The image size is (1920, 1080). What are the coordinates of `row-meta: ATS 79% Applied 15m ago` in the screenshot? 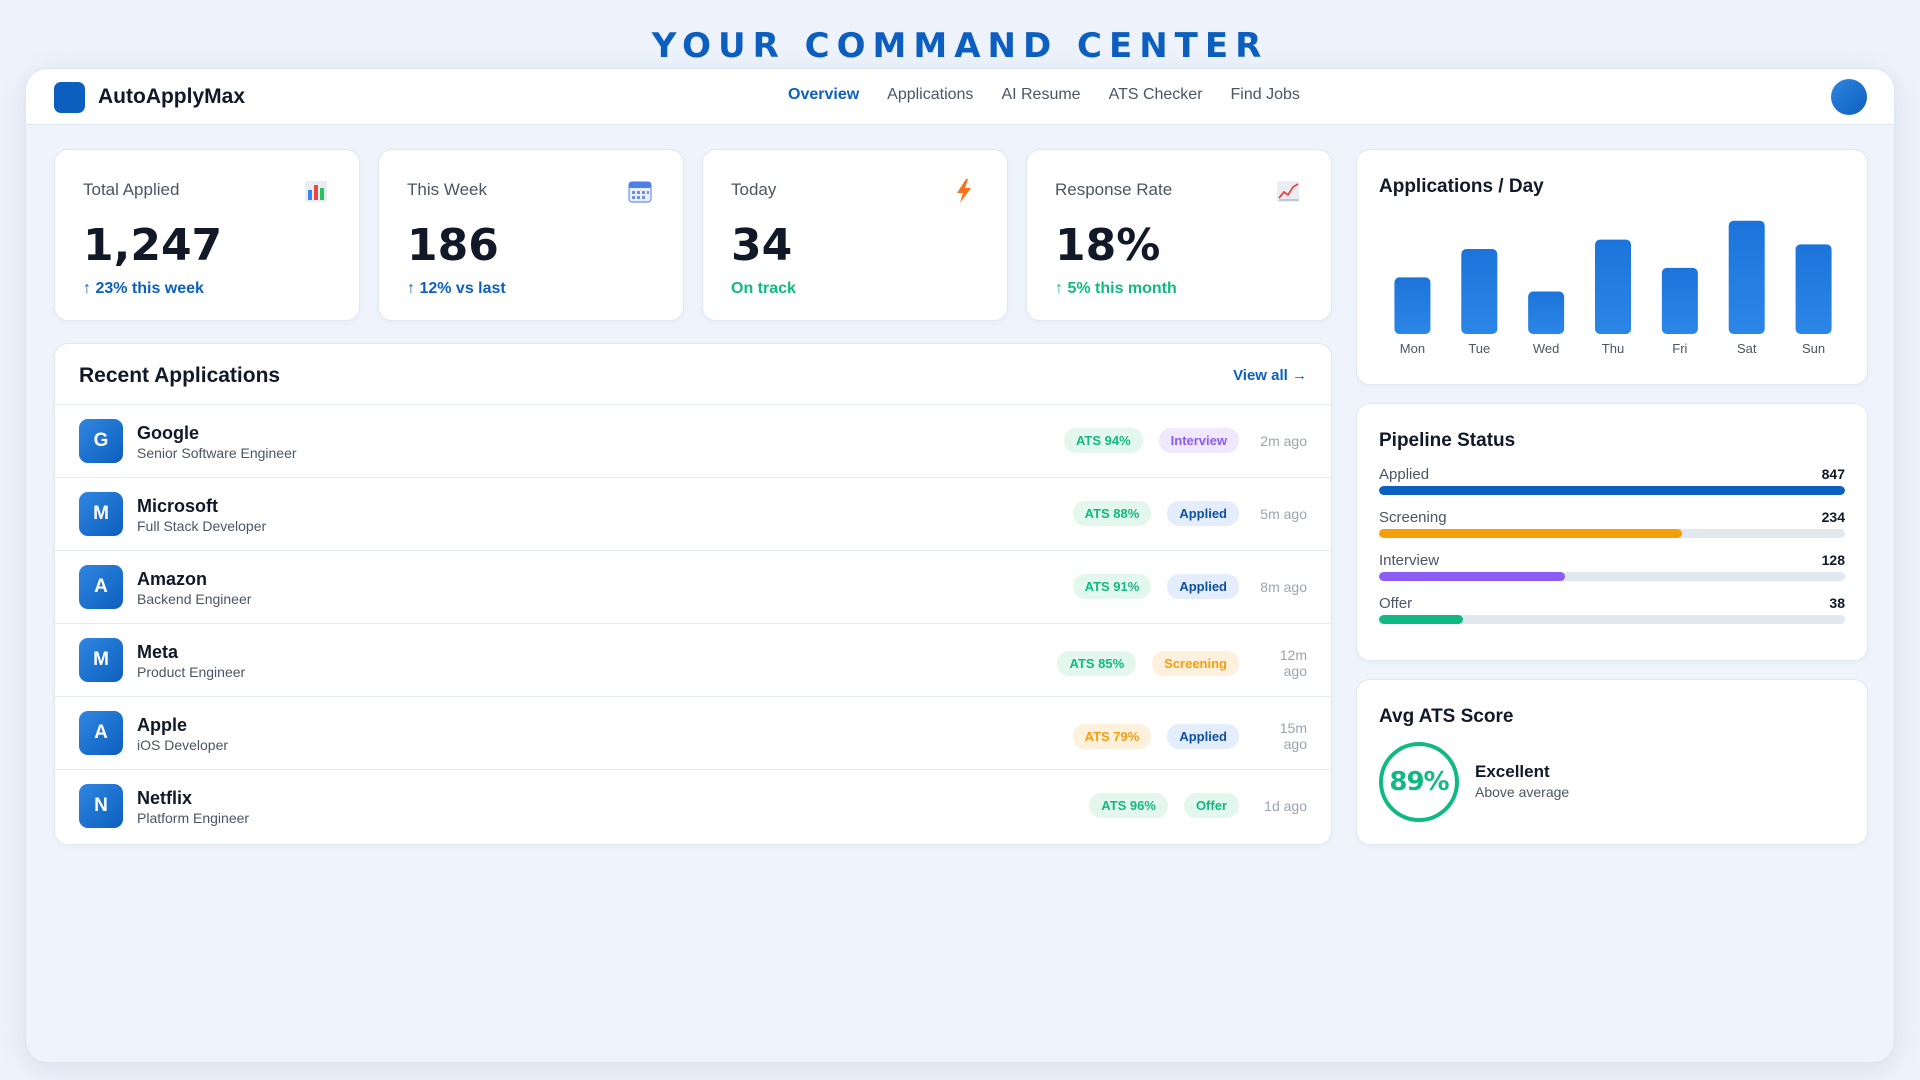 It's located at (1189, 736).